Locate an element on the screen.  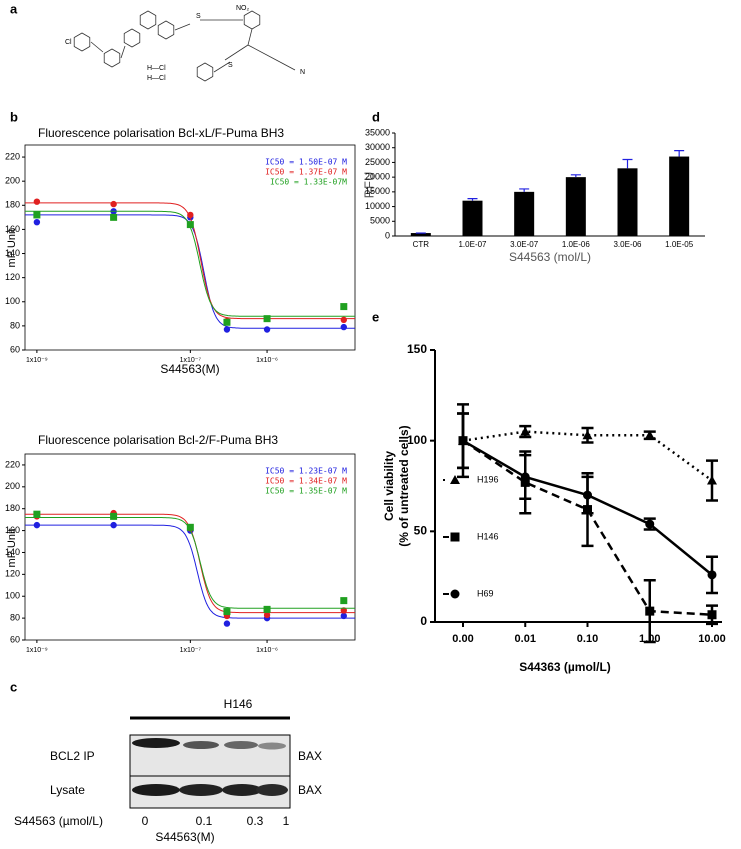
x-tick-label: 0.01 is located at coordinates (525, 639).